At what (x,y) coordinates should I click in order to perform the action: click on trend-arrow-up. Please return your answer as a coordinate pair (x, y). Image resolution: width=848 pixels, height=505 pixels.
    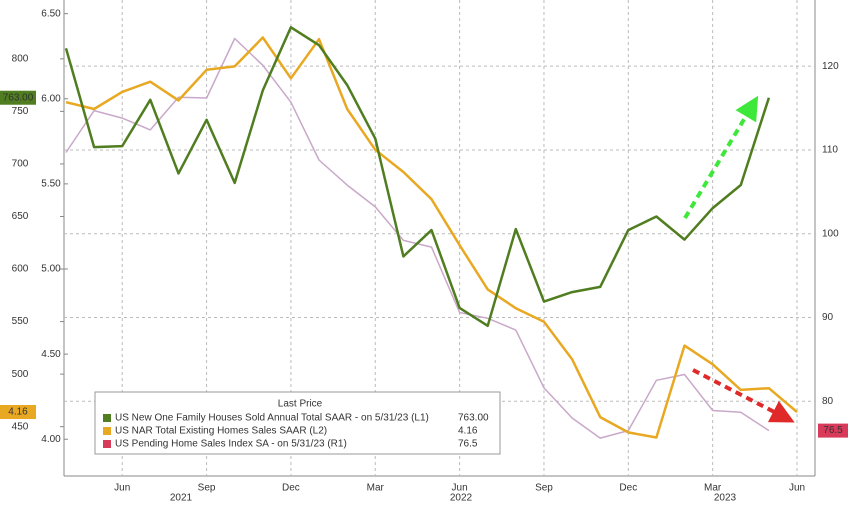
    Looking at the image, I should click on (721, 157).